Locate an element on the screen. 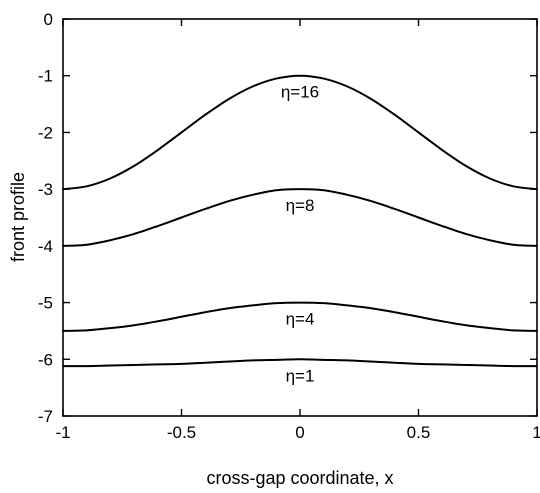 This screenshot has width=540, height=493. series-label: η=16 is located at coordinates (300, 92).